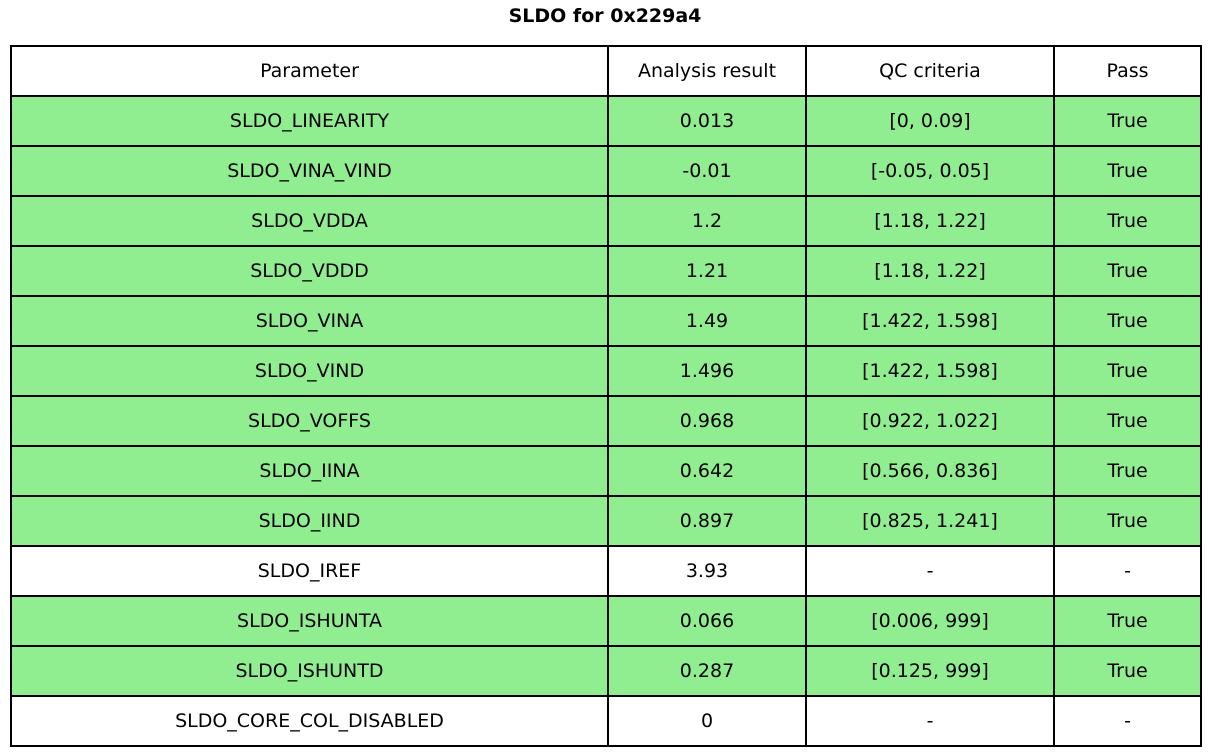 This screenshot has width=1210, height=756. What do you see at coordinates (707, 671) in the screenshot?
I see `cell-analysis-result: 0.287` at bounding box center [707, 671].